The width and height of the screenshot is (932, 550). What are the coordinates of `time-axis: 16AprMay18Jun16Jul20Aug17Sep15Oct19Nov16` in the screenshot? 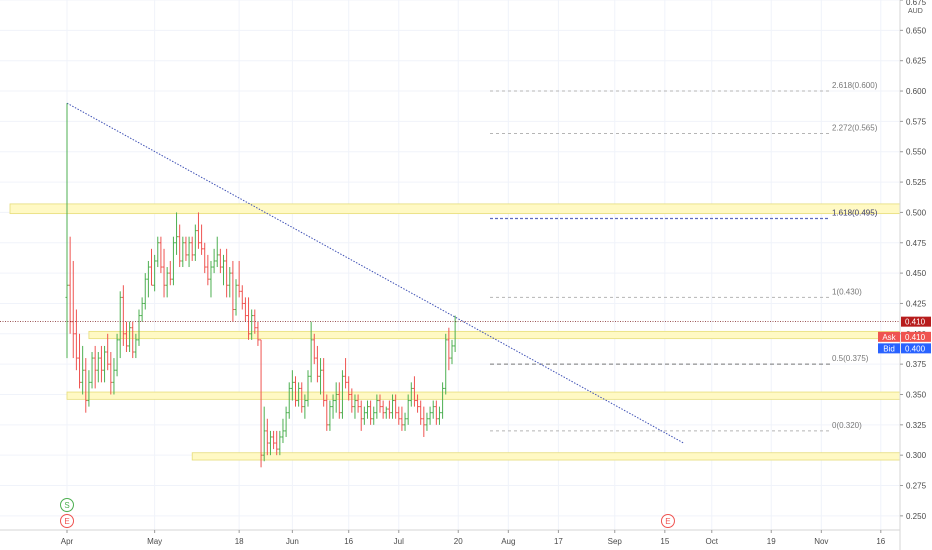 It's located at (450, 537).